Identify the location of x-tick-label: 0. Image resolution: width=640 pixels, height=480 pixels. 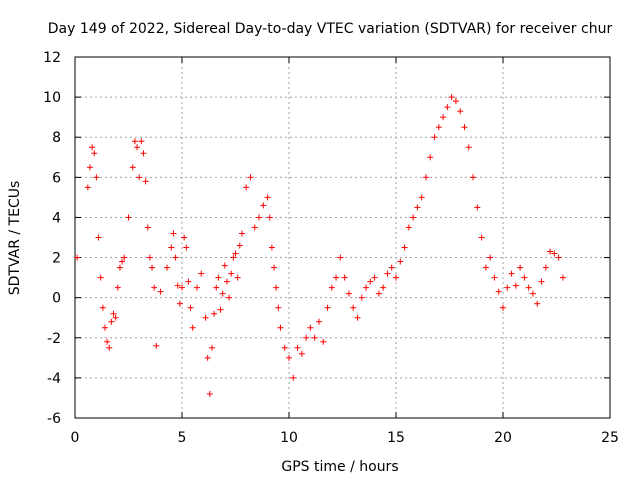
(75, 438).